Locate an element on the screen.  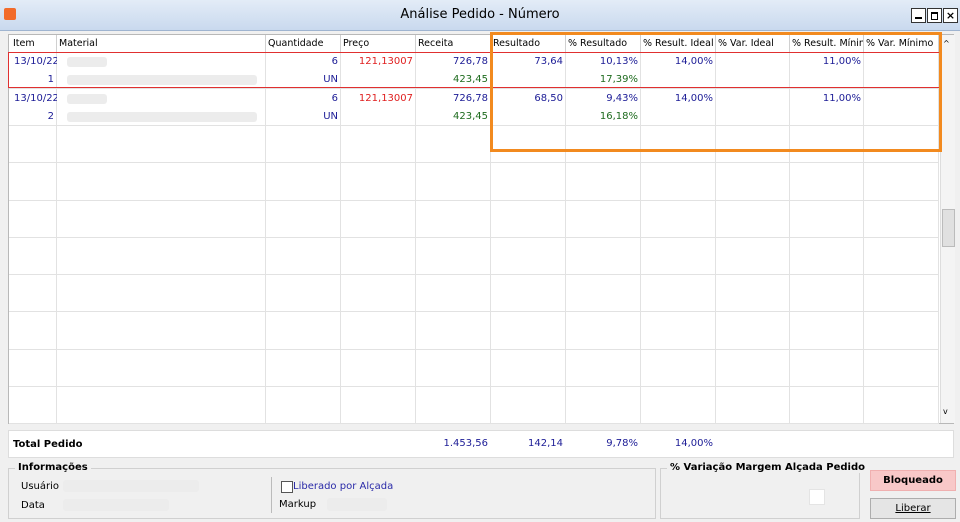
total-label: Total Pedido is located at coordinates (48, 444).